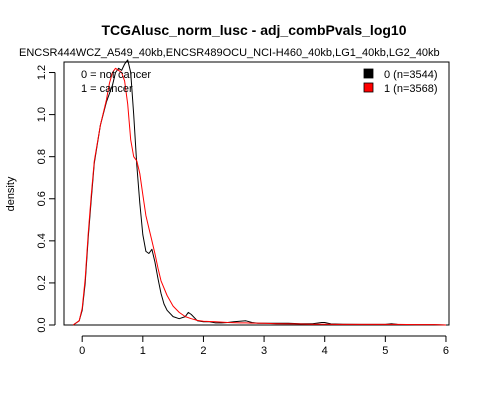  Describe the element at coordinates (82, 351) in the screenshot. I see `x-tick-label: 0` at that location.